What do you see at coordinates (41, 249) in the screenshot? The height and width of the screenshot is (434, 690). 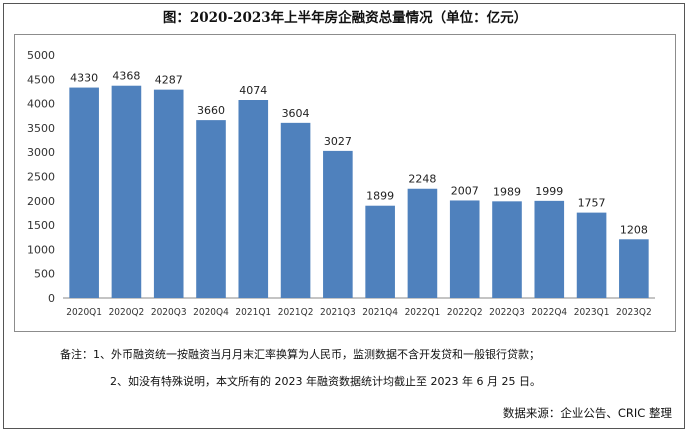 I see `y-tick-label: 1000` at bounding box center [41, 249].